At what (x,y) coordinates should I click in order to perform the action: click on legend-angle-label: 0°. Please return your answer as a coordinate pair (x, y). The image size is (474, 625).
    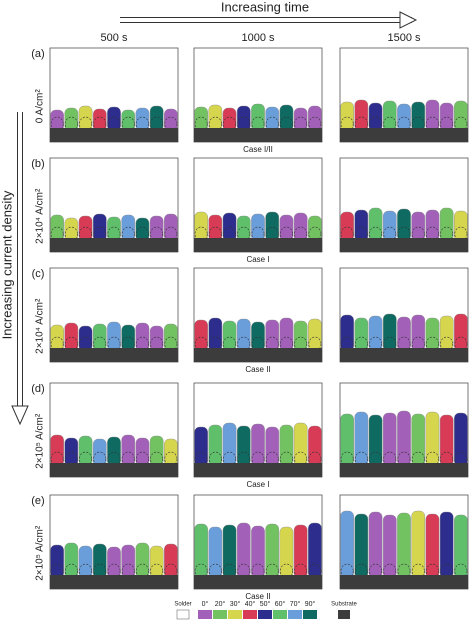
    Looking at the image, I should click on (205, 604).